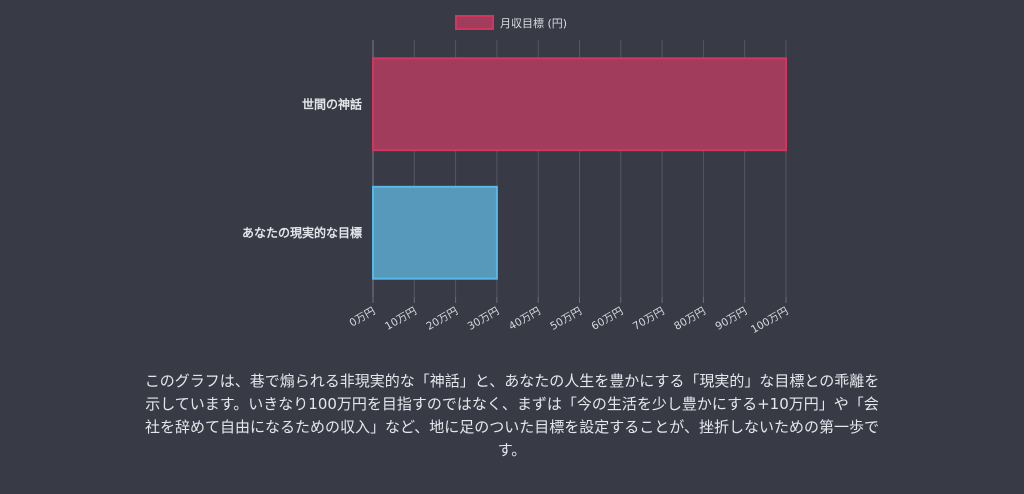 The height and width of the screenshot is (494, 1024). Describe the element at coordinates (474, 22) in the screenshot. I see `legend-swatch` at that location.